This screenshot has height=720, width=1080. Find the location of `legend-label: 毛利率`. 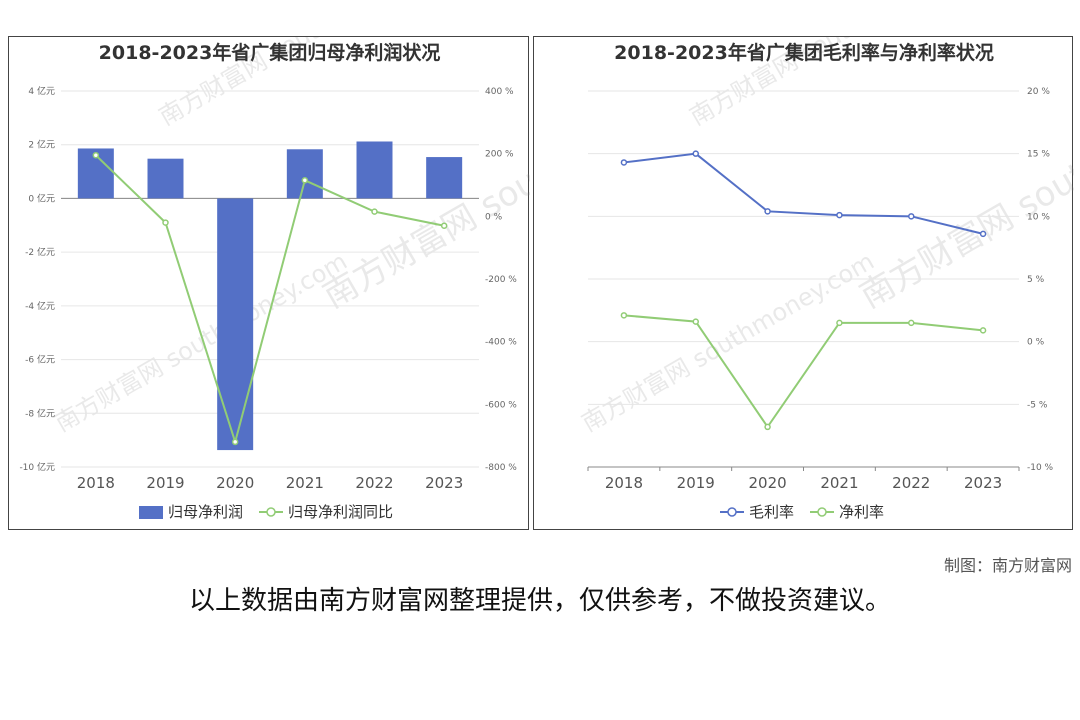

legend-label: 毛利率 is located at coordinates (771, 512).